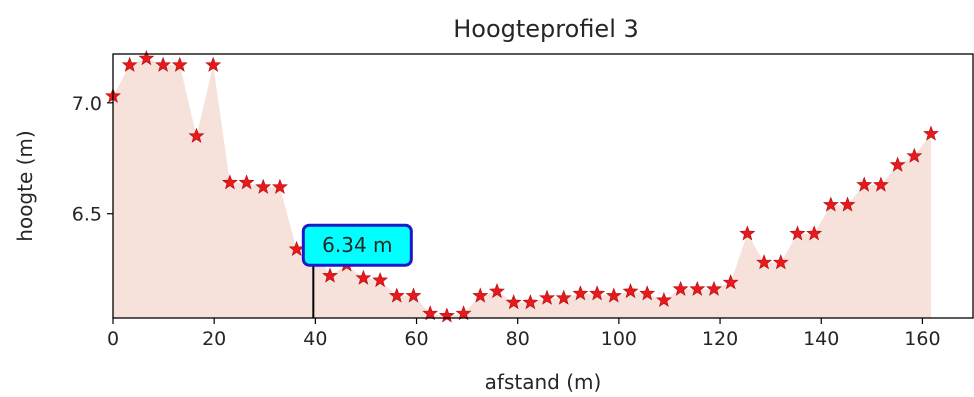 The height and width of the screenshot is (397, 974). Describe the element at coordinates (92, 159) in the screenshot. I see `y-axis-ticks: 6.5 7.0` at that location.